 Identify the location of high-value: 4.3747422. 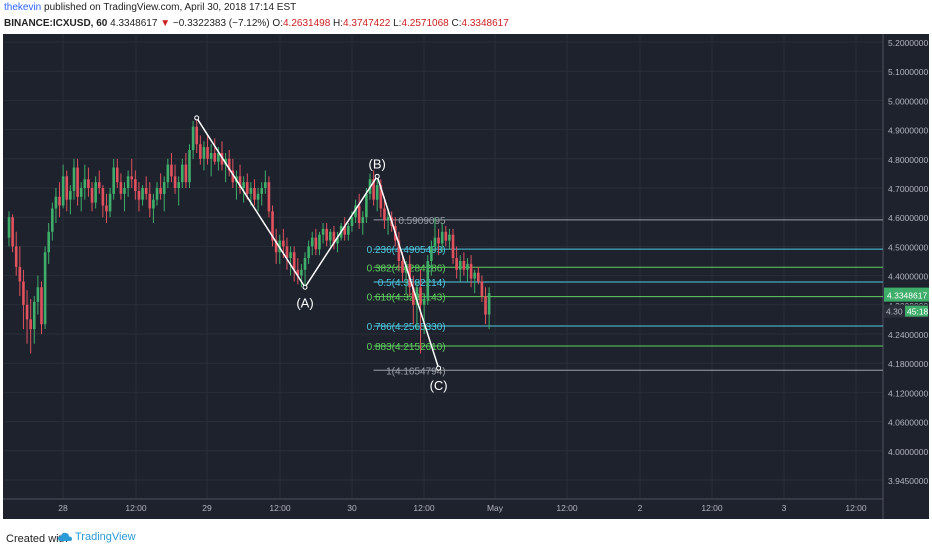
(367, 23).